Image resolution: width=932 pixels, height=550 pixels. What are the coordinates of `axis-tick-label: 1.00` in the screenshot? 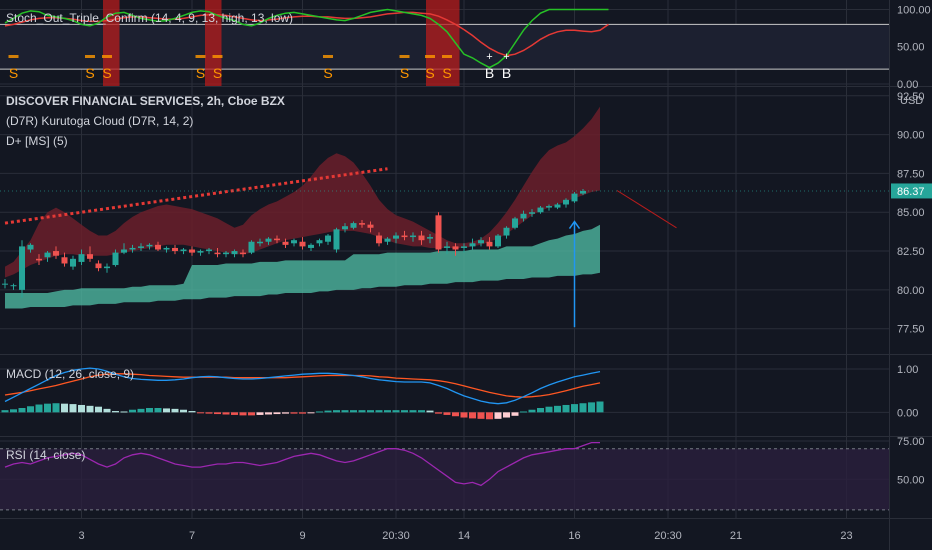 It's located at (907, 370).